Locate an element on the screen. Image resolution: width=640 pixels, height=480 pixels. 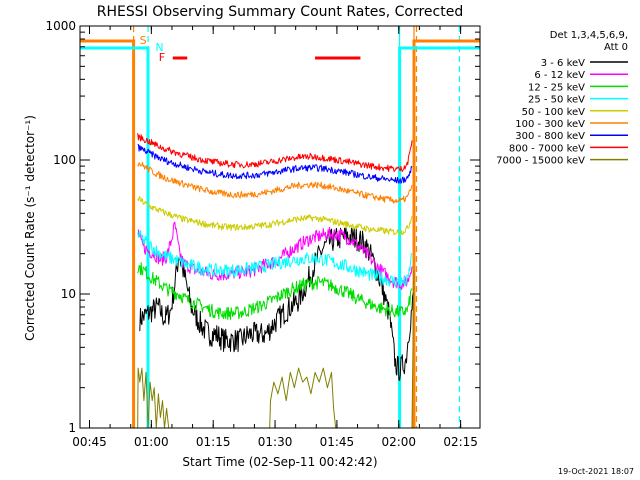
legend-entry-label: 6 - 12 keV is located at coordinates (559, 75).